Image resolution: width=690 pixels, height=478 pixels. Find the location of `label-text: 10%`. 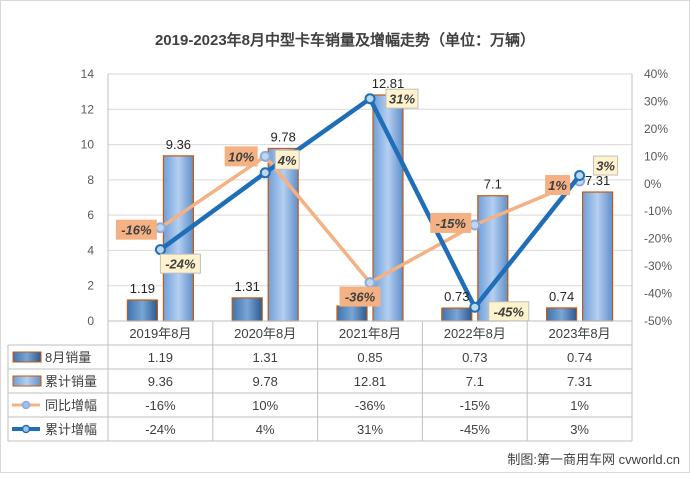

label-text: 10% is located at coordinates (241, 156).